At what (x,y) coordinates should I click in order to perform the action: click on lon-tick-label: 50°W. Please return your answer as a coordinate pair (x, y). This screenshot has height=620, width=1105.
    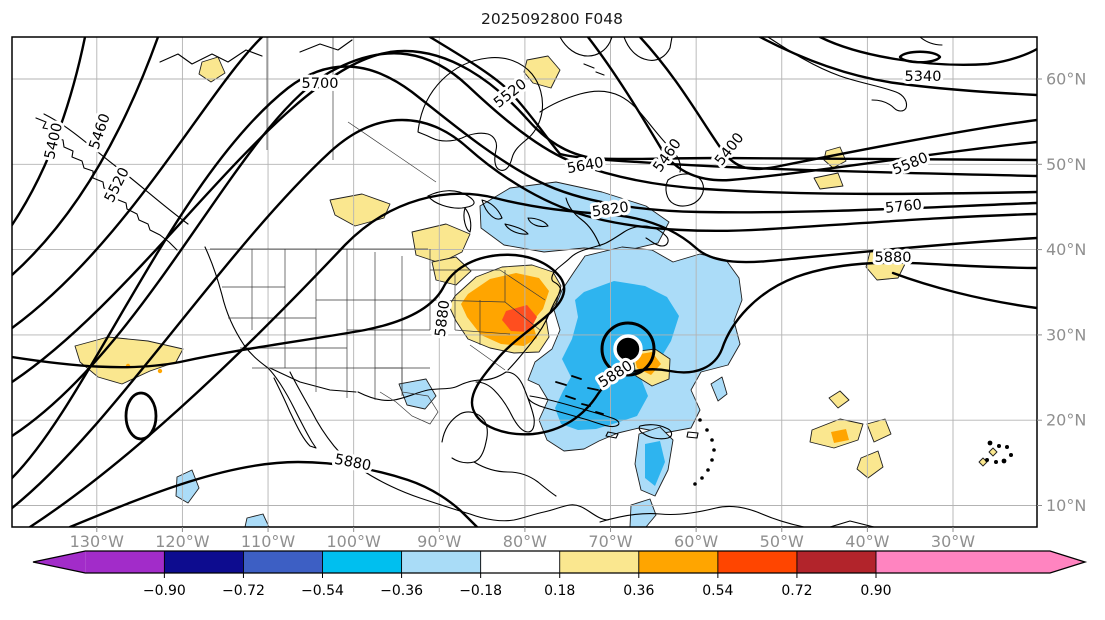
    Looking at the image, I should click on (782, 541).